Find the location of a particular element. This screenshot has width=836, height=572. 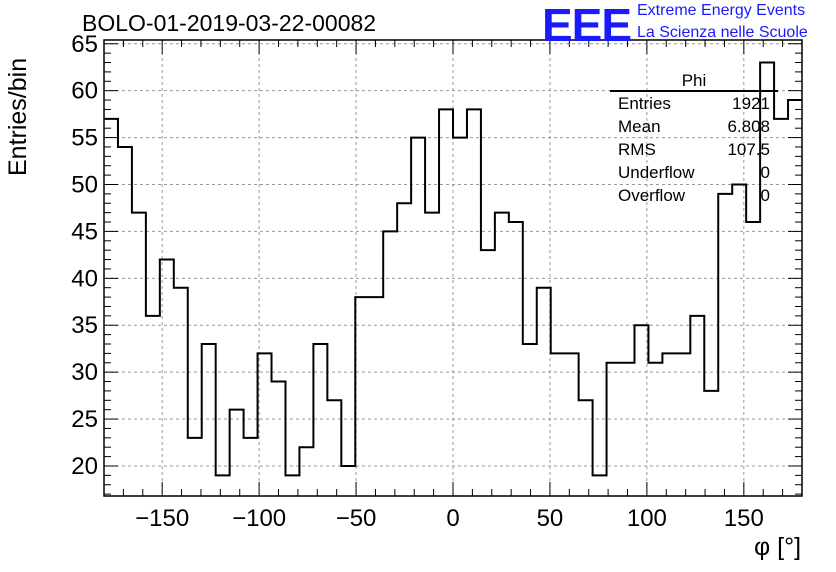

y-tick-label: 20 is located at coordinates (84, 466).